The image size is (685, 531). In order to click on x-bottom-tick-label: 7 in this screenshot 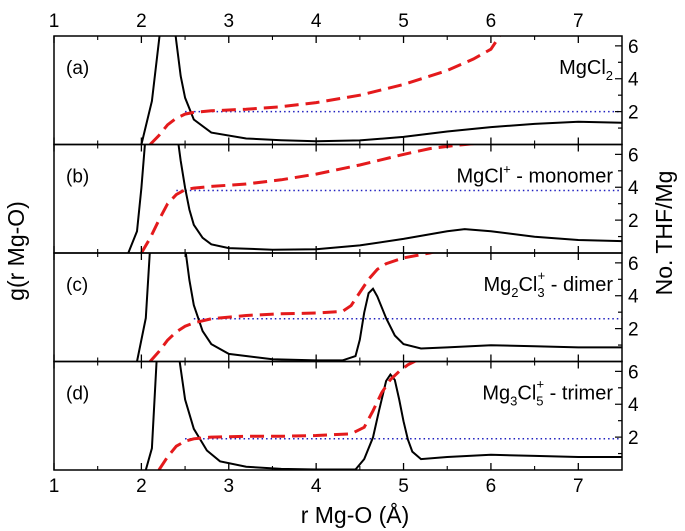, I will do `click(578, 486)`.